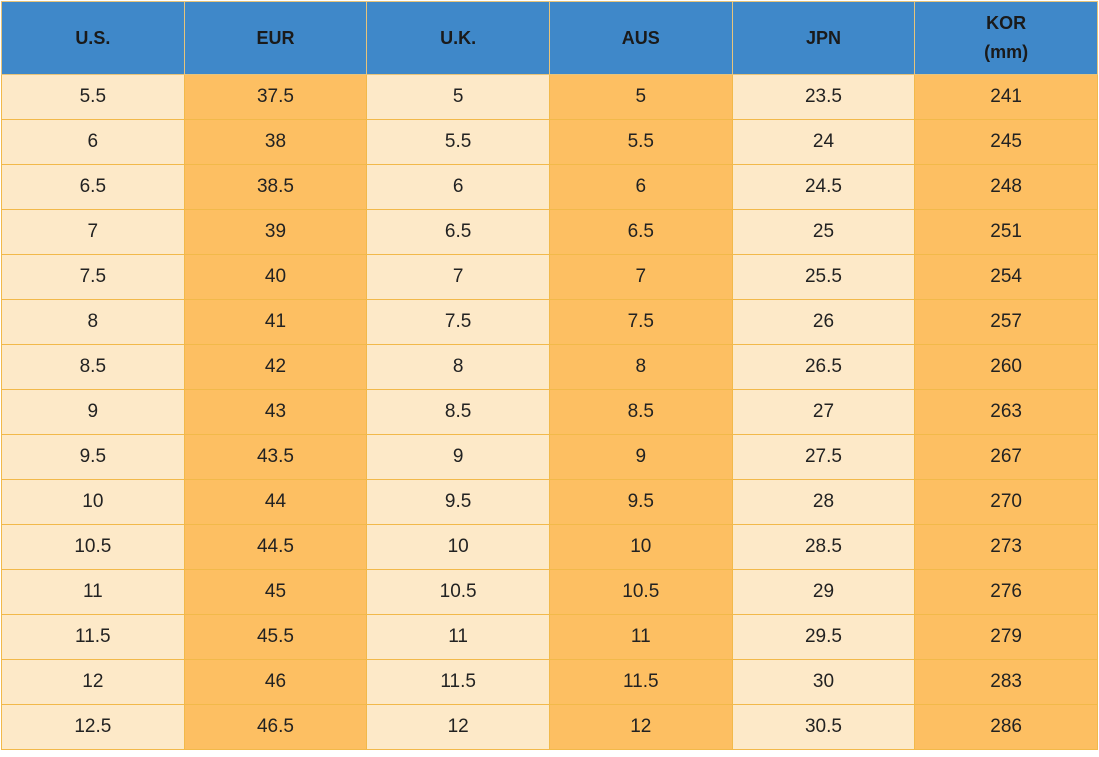 The width and height of the screenshot is (1099, 757). Describe the element at coordinates (275, 412) in the screenshot. I see `table-cell: 43` at that location.